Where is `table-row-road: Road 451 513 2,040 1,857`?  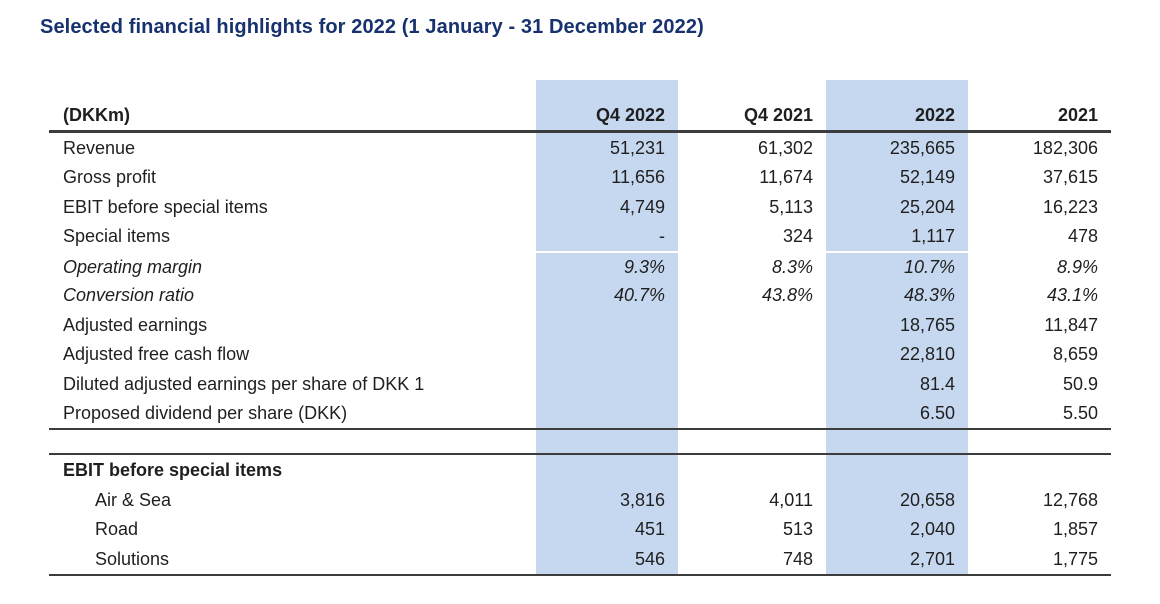
table-row-road: Road 451 513 2,040 1,857 is located at coordinates (580, 529).